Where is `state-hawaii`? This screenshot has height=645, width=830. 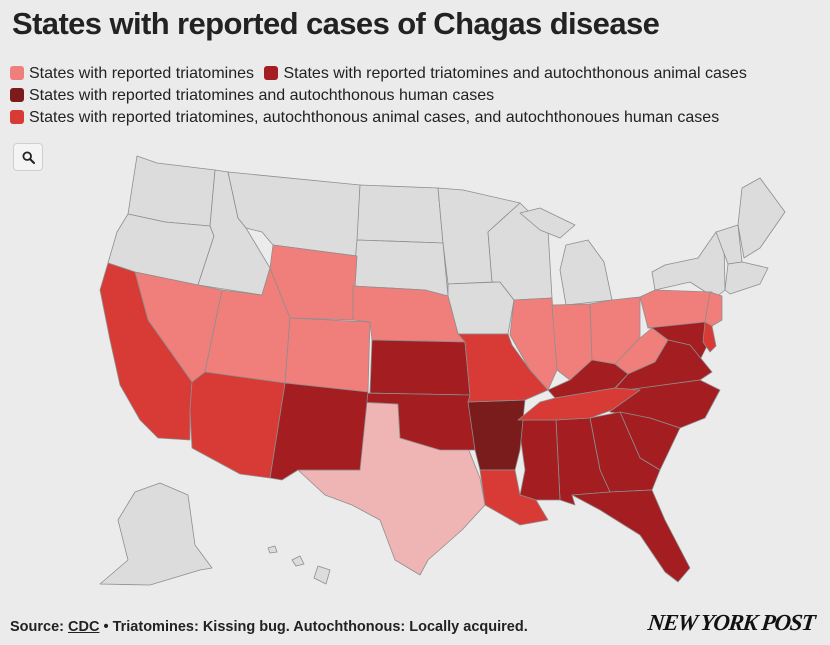
state-hawaii is located at coordinates (299, 565).